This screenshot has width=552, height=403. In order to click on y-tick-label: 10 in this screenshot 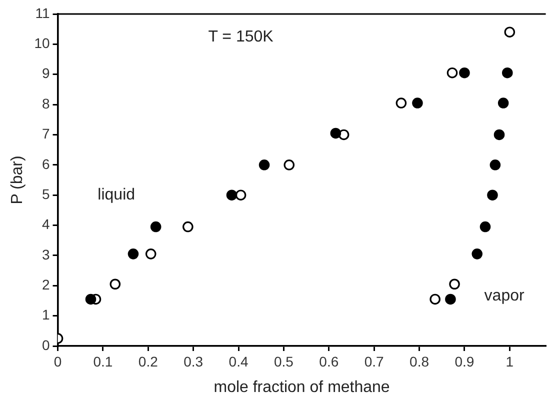, I will do `click(42, 43)`.